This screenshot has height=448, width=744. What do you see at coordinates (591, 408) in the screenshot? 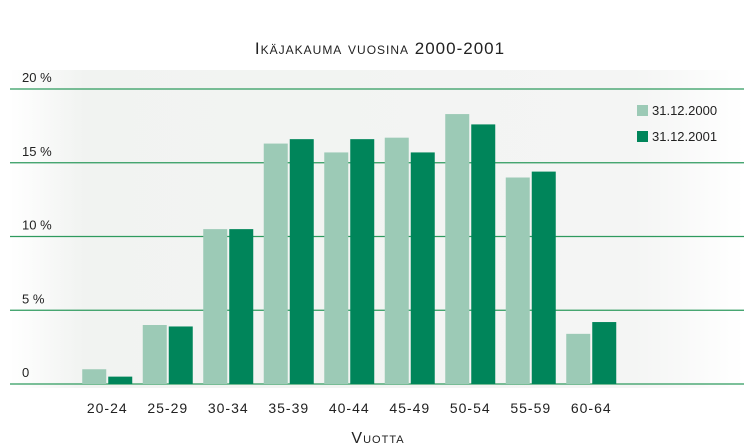
I see `x-tick-label: 60-64` at bounding box center [591, 408].